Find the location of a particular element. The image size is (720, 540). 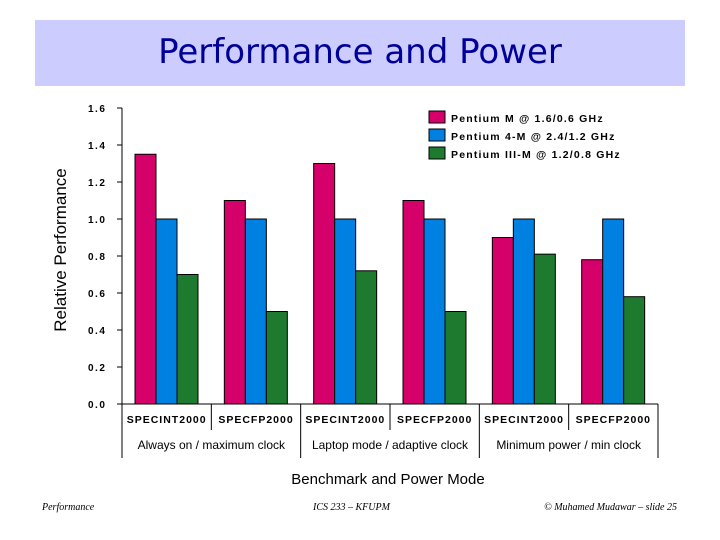

y-tick-label: 0.4 is located at coordinates (97, 331).